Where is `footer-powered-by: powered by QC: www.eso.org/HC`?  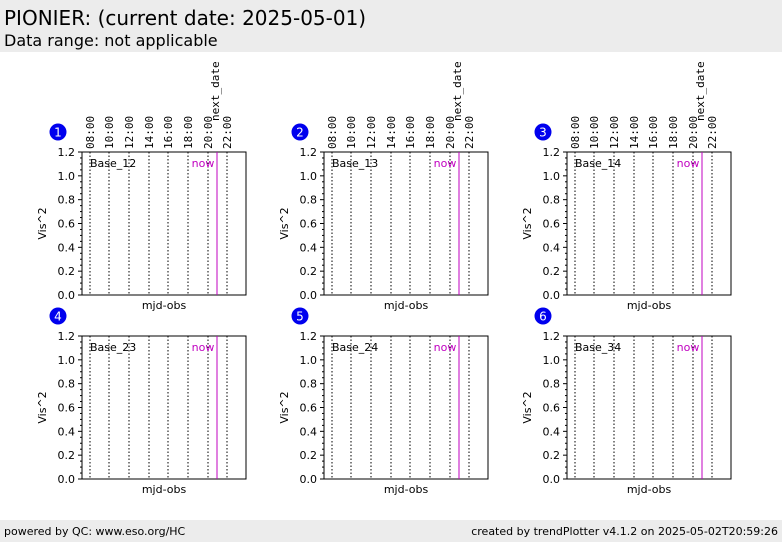 footer-powered-by: powered by QC: www.eso.org/HC is located at coordinates (95, 531).